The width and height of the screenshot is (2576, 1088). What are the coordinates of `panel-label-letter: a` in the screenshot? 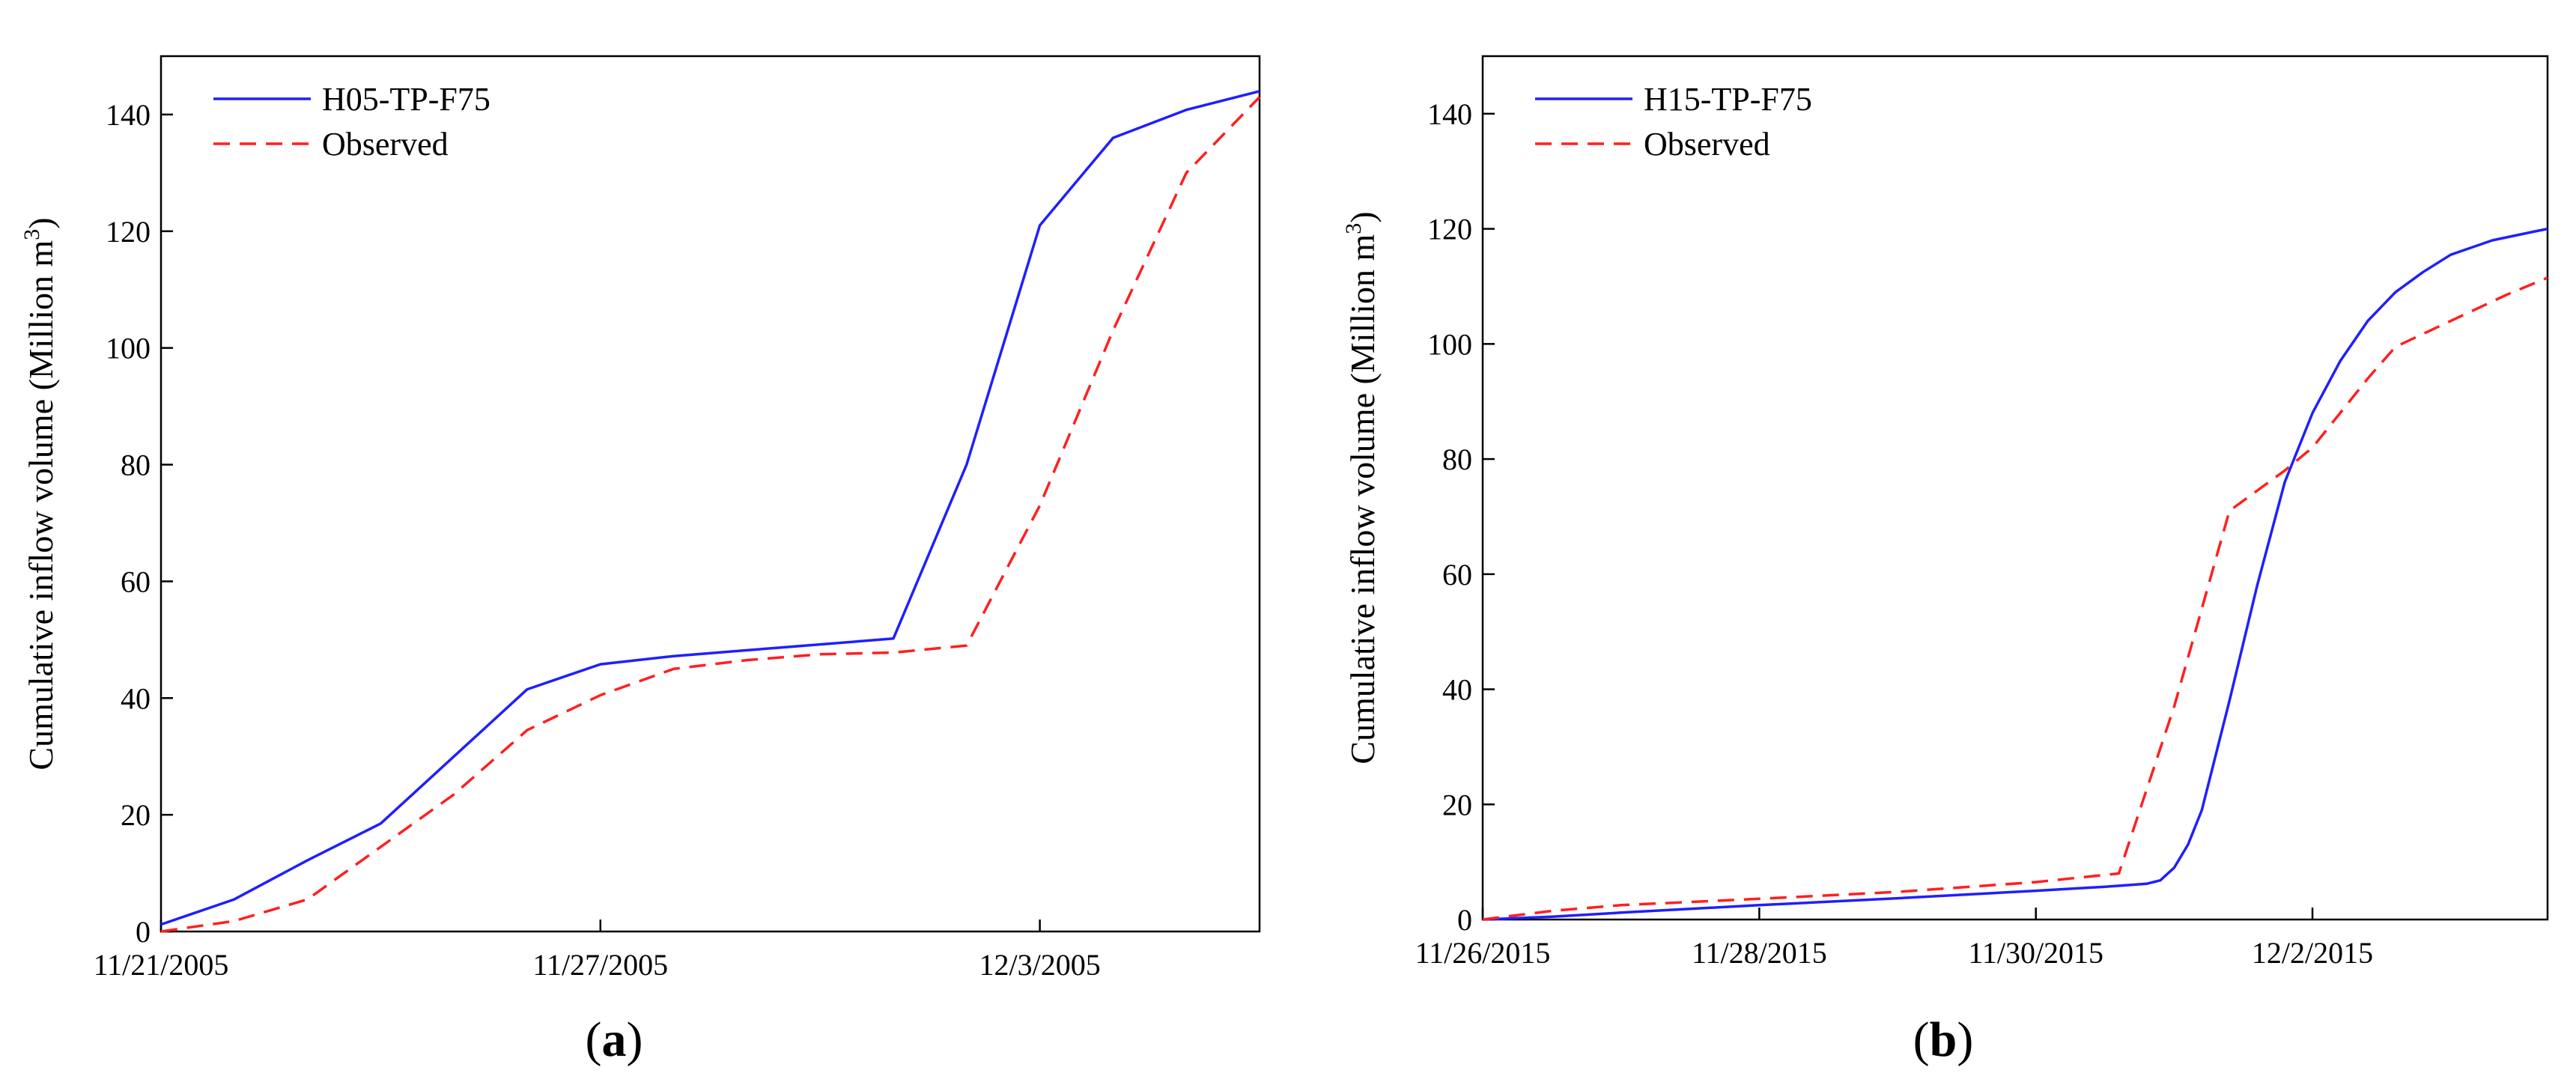 It's located at (614, 1039).